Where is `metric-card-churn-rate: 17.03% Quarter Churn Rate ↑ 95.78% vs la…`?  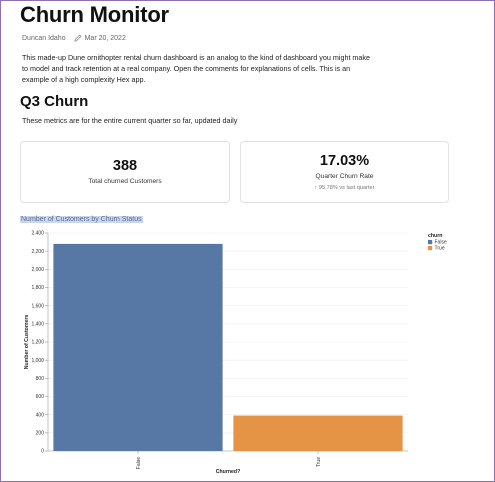
metric-card-churn-rate: 17.03% Quarter Churn Rate ↑ 95.78% vs la… is located at coordinates (344, 172).